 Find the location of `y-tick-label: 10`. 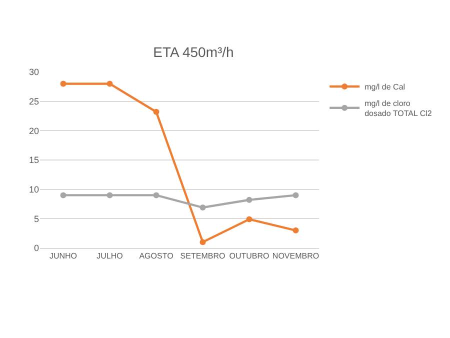

y-tick-label: 10 is located at coordinates (33, 189).